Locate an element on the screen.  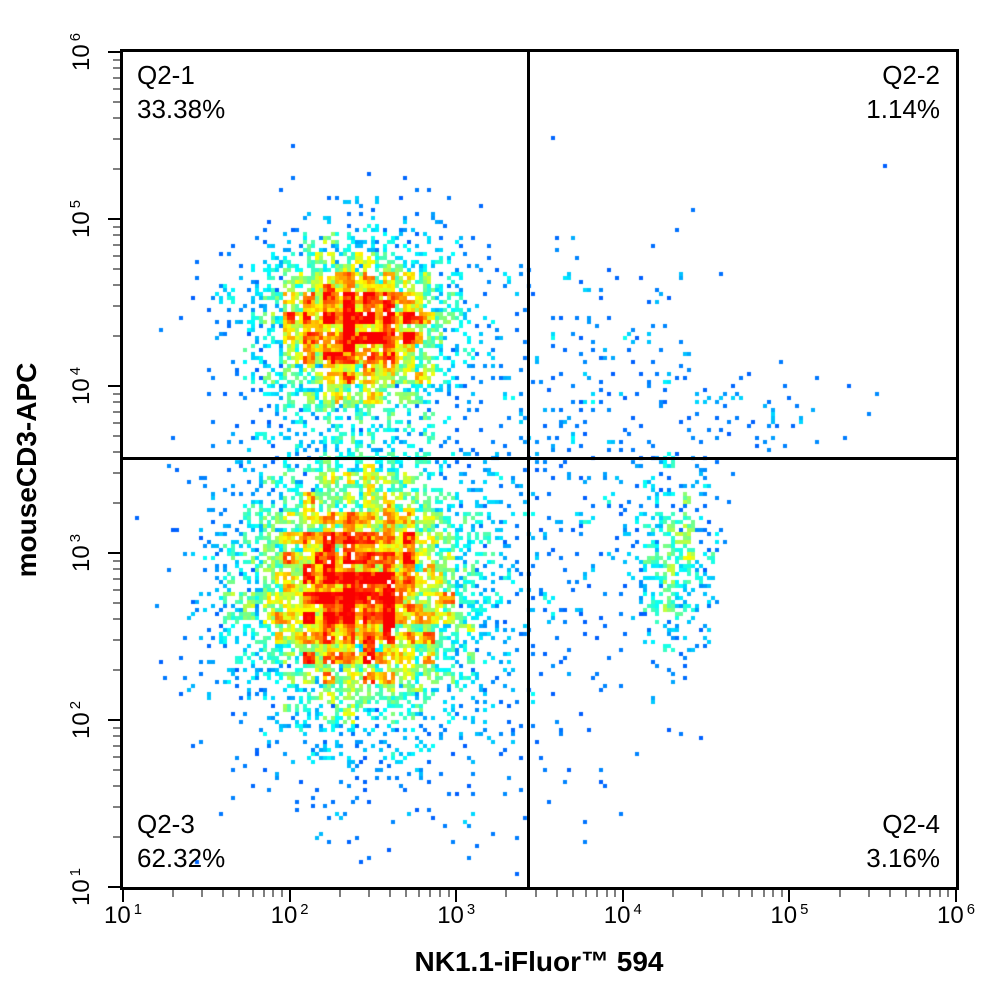
y-tick-label: 103 is located at coordinates (81, 553).